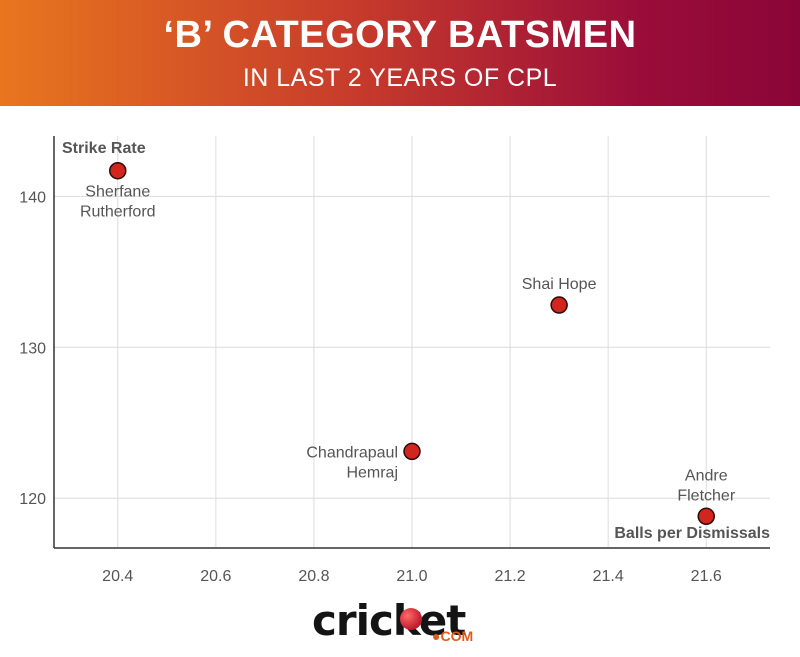 Image resolution: width=800 pixels, height=657 pixels. Describe the element at coordinates (32, 499) in the screenshot. I see `y-tick-label: 120` at that location.